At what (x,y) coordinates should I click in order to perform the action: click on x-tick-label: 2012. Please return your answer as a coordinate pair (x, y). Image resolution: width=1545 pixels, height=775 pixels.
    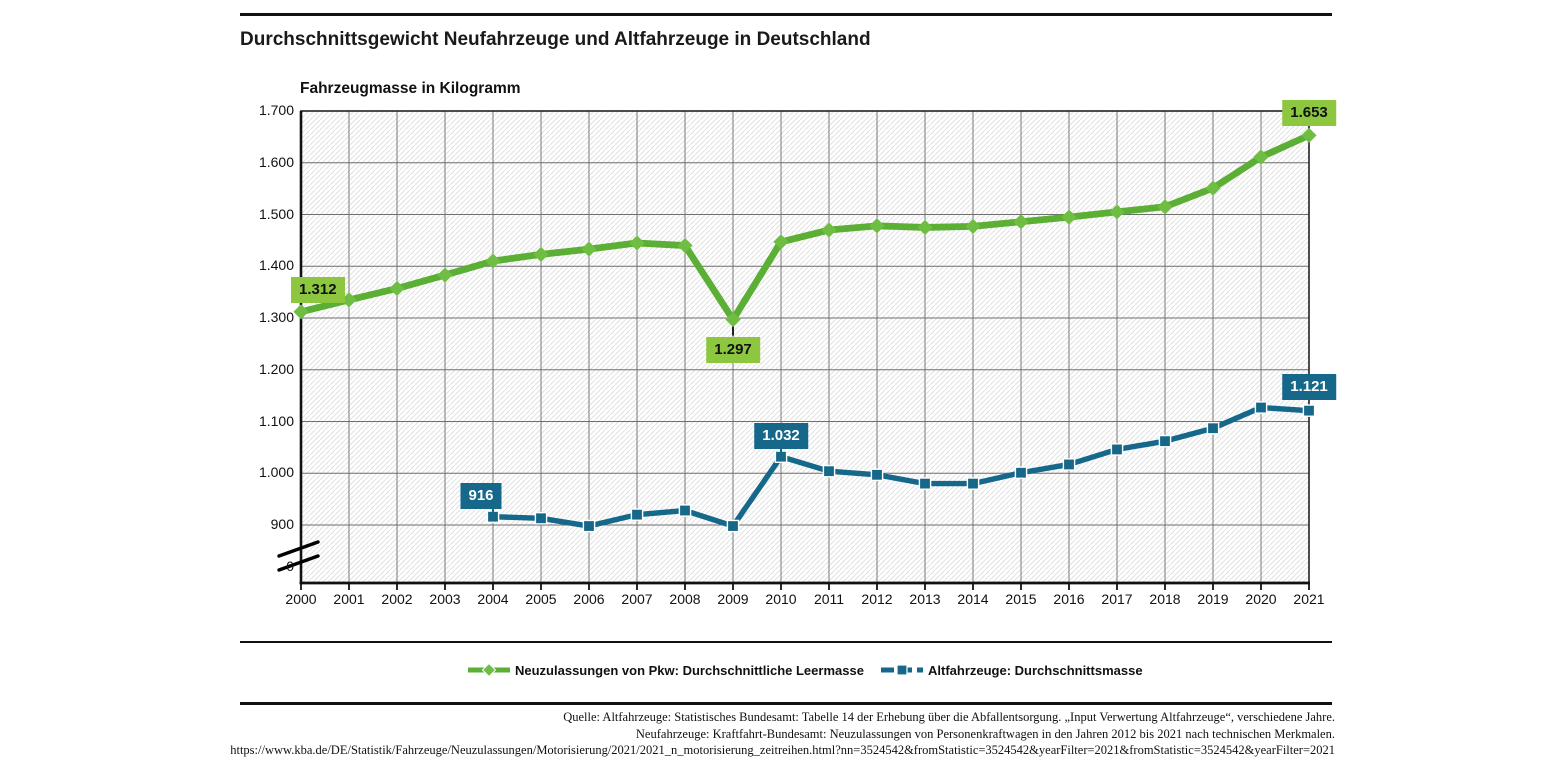
    Looking at the image, I should click on (877, 599).